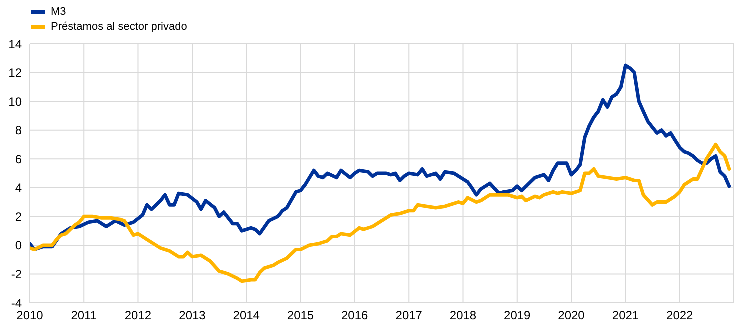 Image resolution: width=744 pixels, height=331 pixels. What do you see at coordinates (58, 12) in the screenshot?
I see `legend-label: M3` at bounding box center [58, 12].